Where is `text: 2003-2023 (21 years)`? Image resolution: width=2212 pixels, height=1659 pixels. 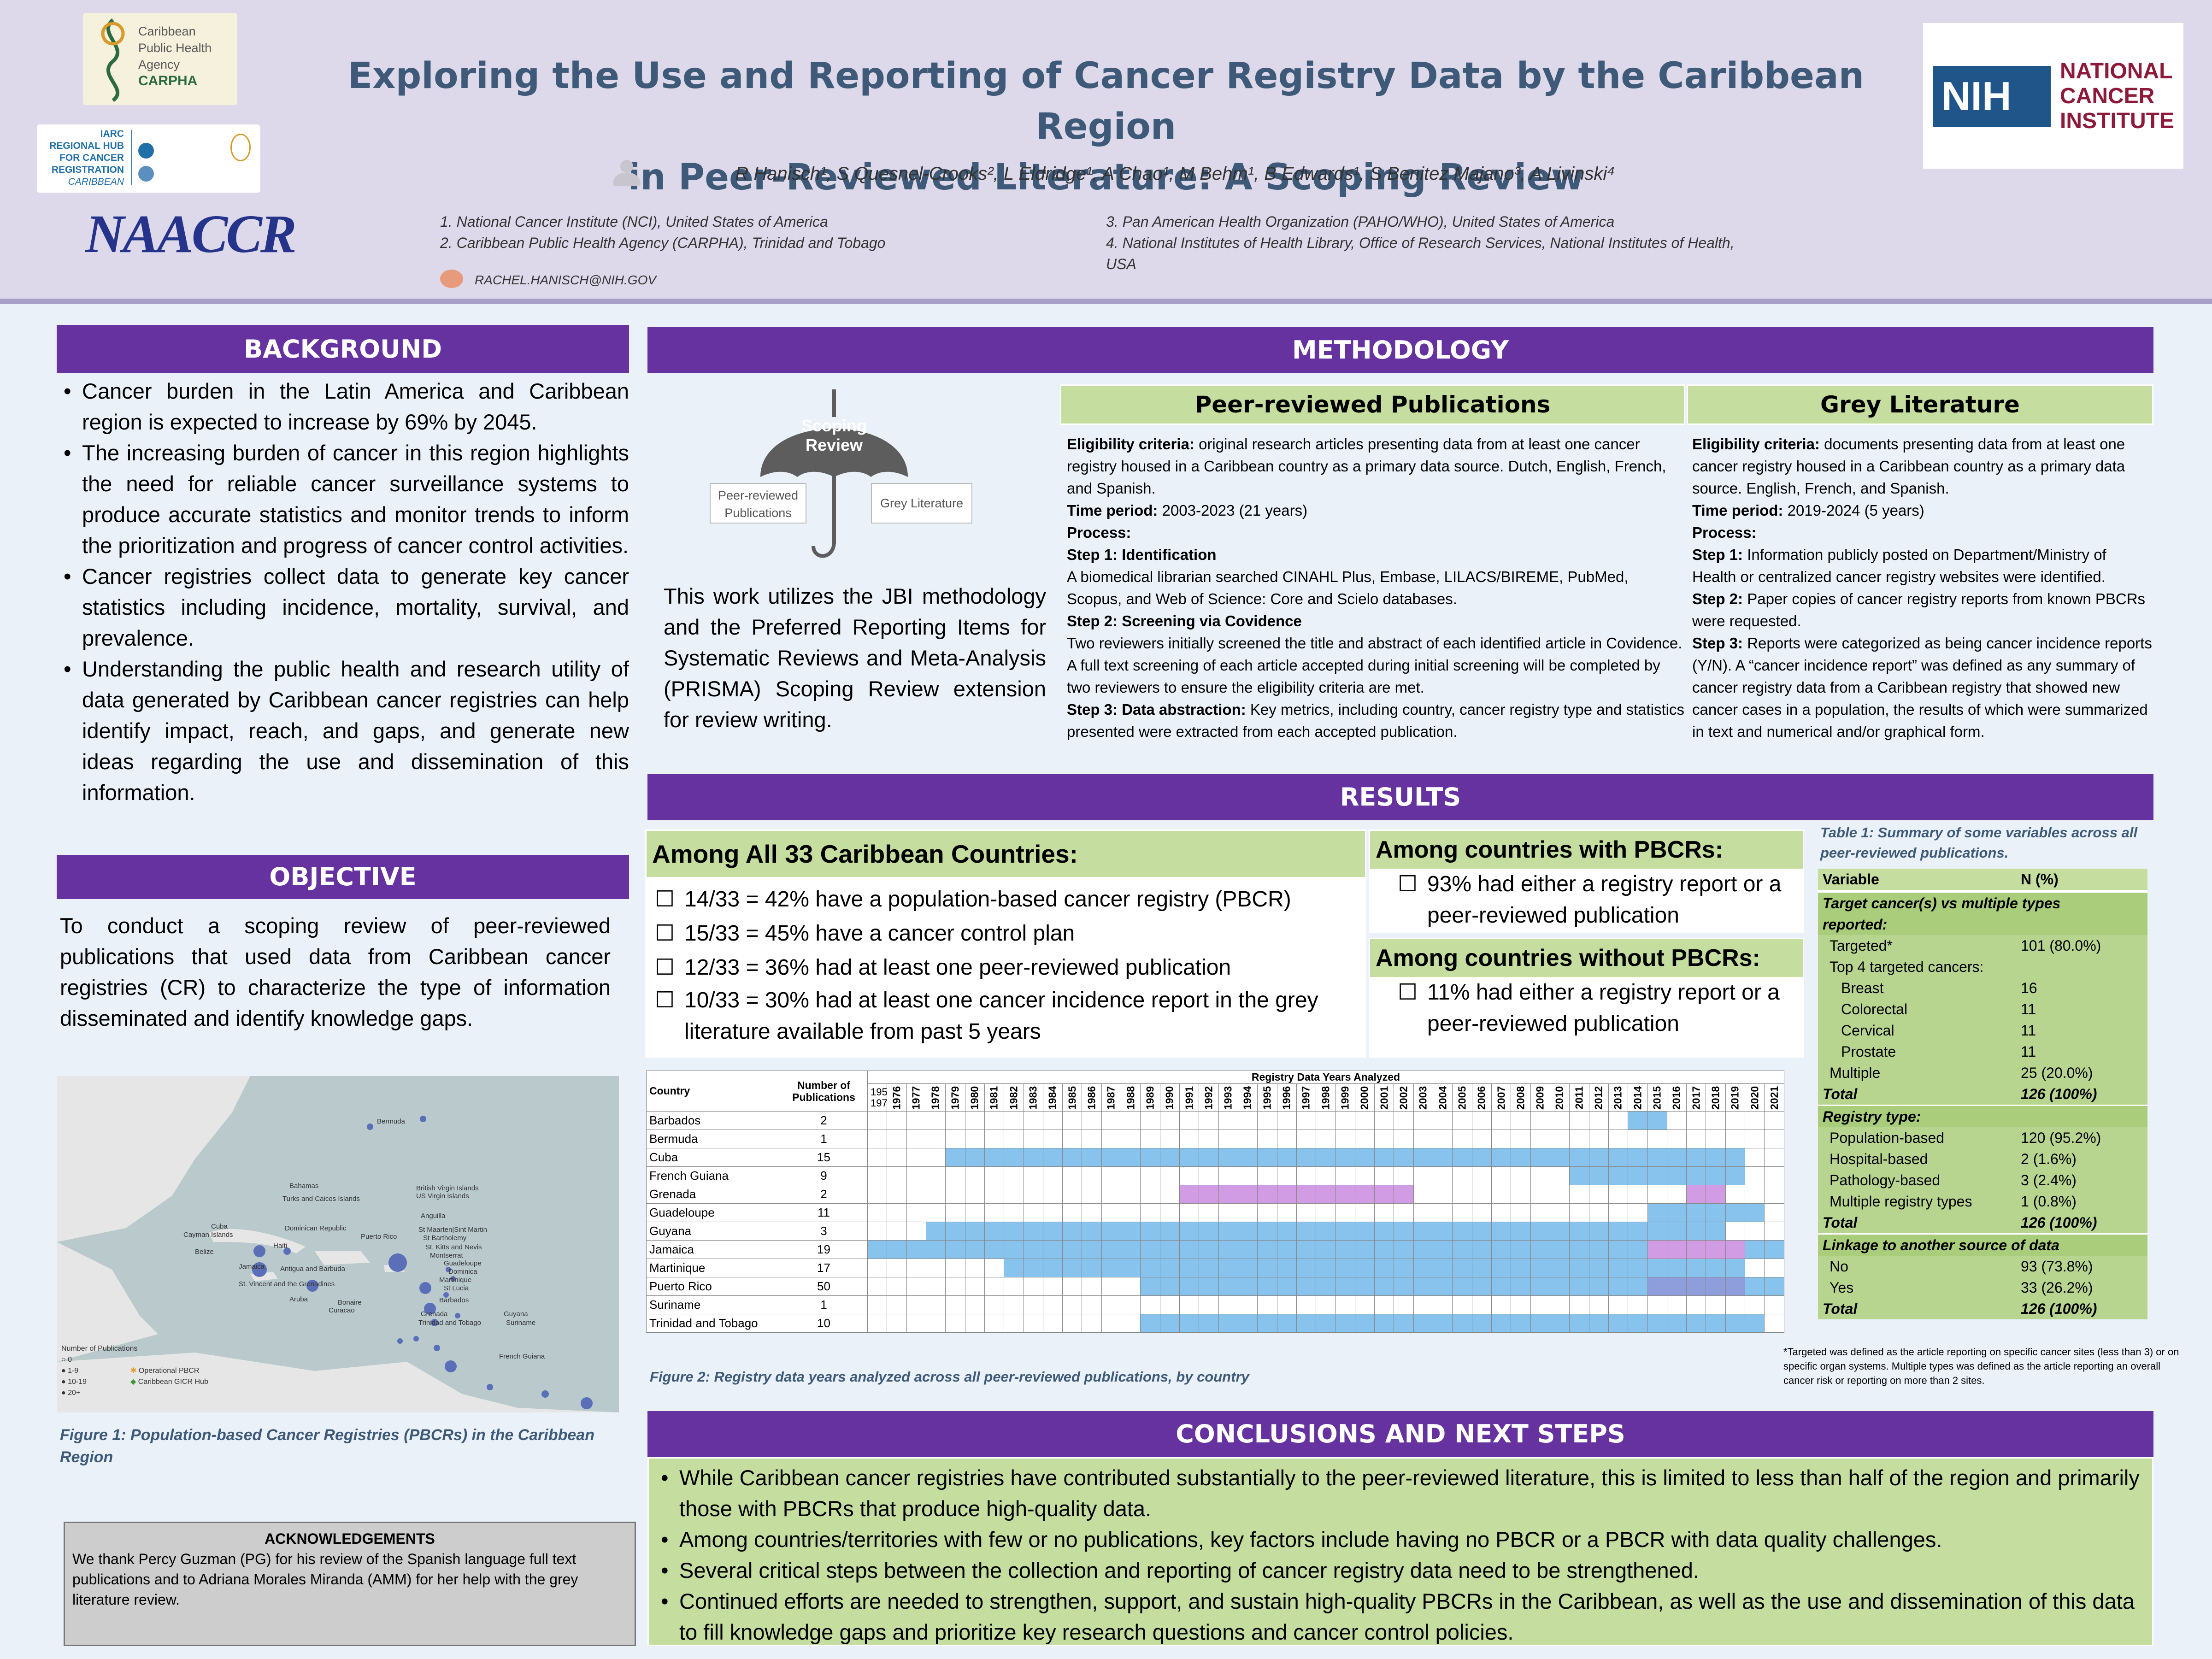 text: 2003-2023 (21 years) is located at coordinates (1233, 510).